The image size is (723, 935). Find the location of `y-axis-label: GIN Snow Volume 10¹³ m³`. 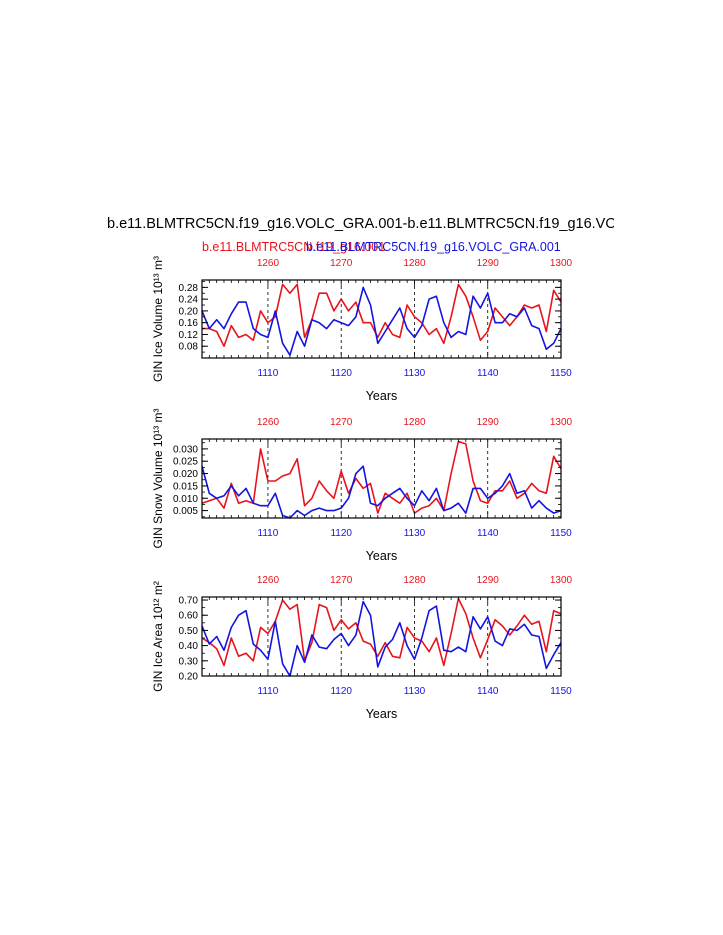

y-axis-label: GIN Snow Volume 10¹³ m³ is located at coordinates (158, 478).